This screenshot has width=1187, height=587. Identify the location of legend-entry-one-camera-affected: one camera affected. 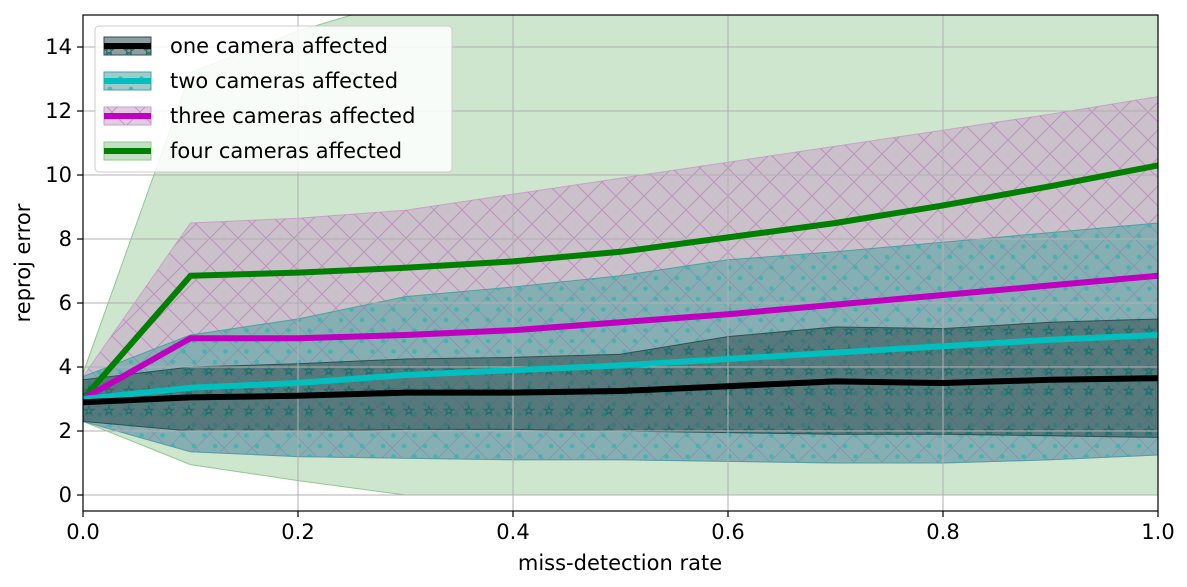
(245, 46).